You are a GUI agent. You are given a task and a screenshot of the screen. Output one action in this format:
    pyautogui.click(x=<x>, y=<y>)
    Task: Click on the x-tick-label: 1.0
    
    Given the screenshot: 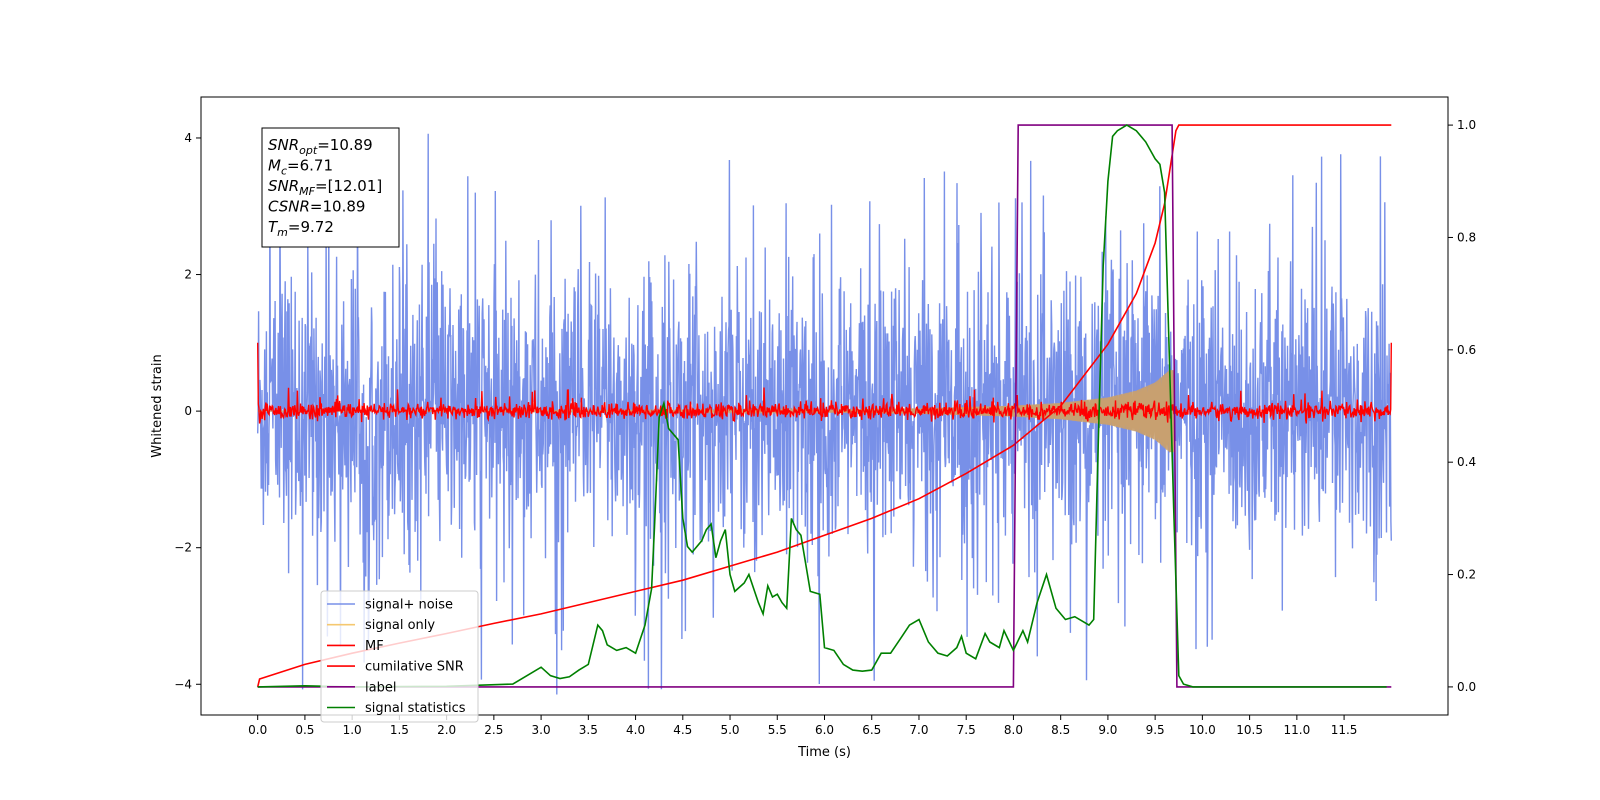 What is the action you would take?
    pyautogui.click(x=352, y=730)
    